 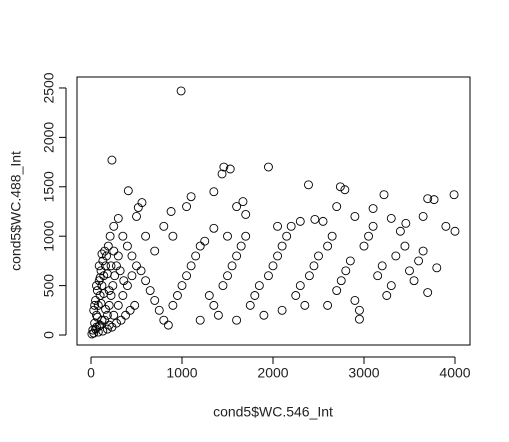 What do you see at coordinates (49, 335) in the screenshot?
I see `y-tick-label: 0` at bounding box center [49, 335].